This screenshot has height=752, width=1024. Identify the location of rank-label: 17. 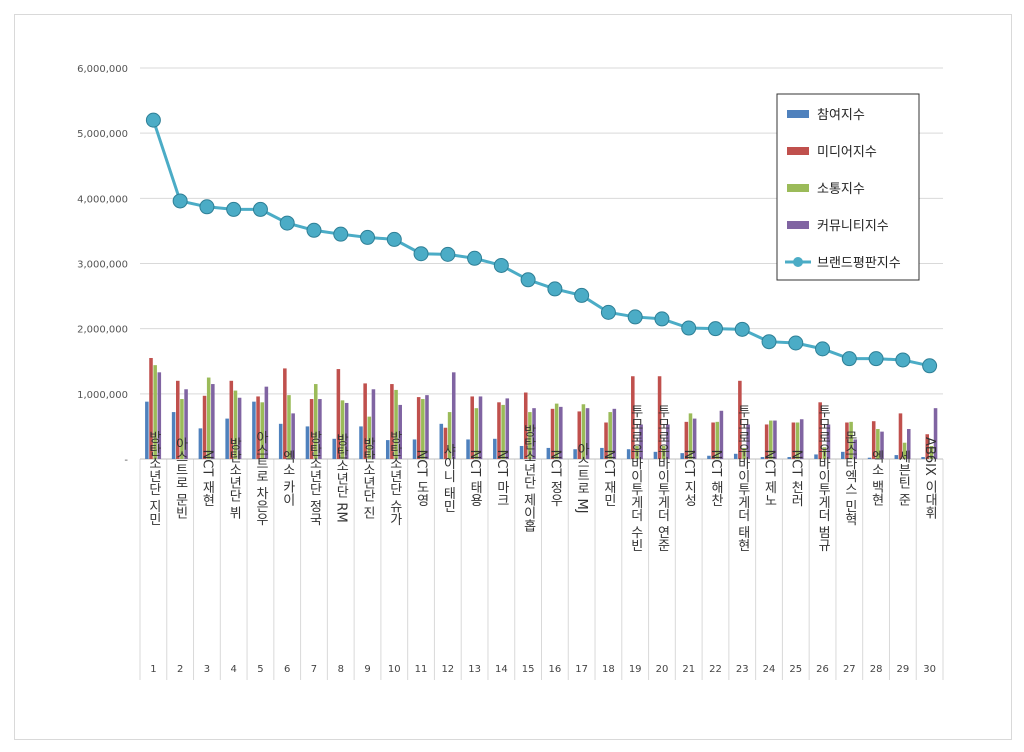
(581, 669).